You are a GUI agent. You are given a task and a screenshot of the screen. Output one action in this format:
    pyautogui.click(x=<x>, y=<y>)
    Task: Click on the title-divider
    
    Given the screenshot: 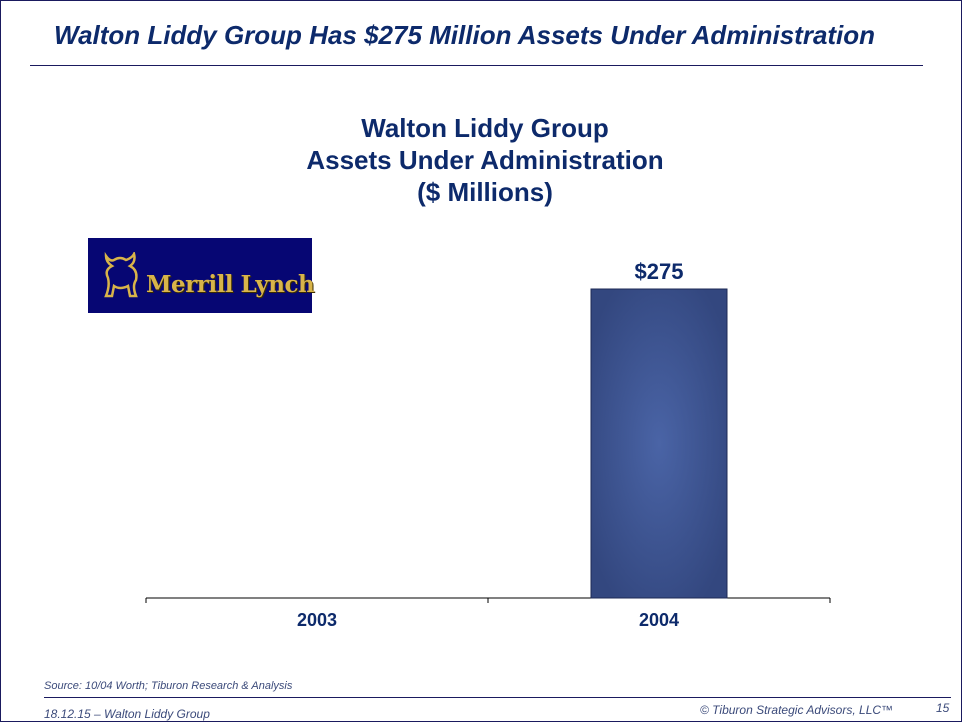 What is the action you would take?
    pyautogui.click(x=476, y=65)
    